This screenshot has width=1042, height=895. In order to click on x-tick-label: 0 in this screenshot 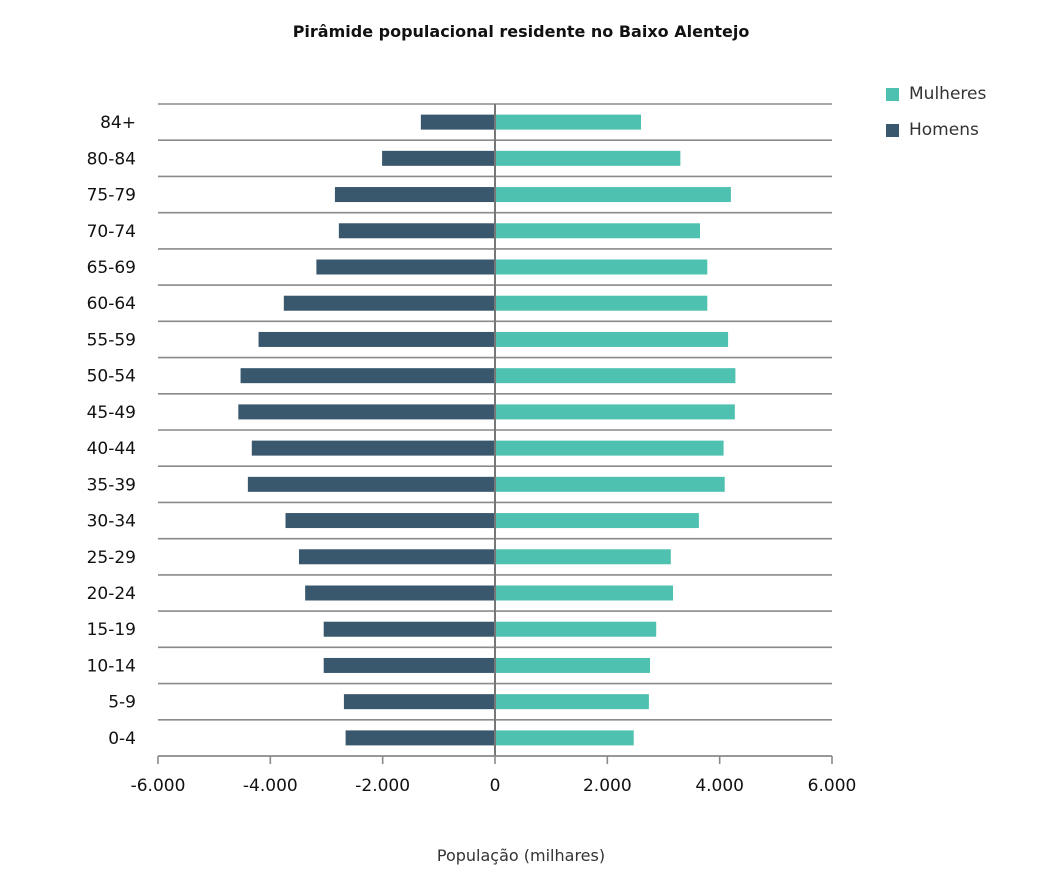, I will do `click(495, 786)`.